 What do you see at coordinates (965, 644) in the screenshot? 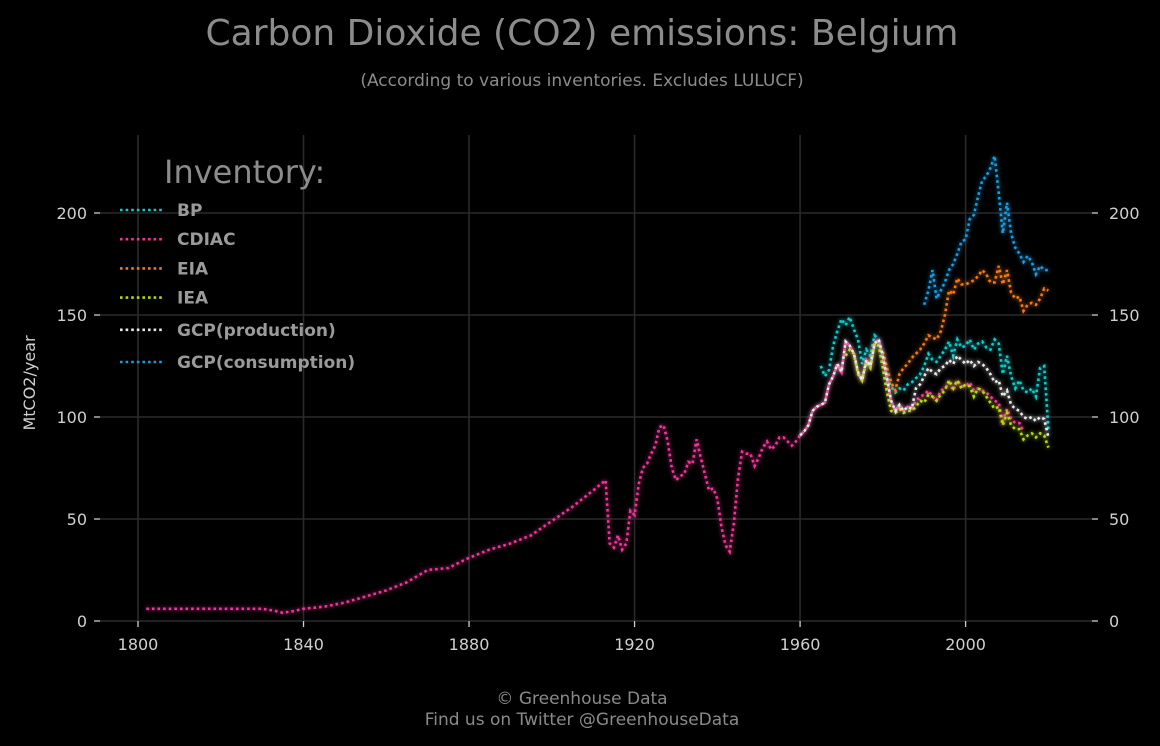
I see `x-tick-label: 2000` at bounding box center [965, 644].